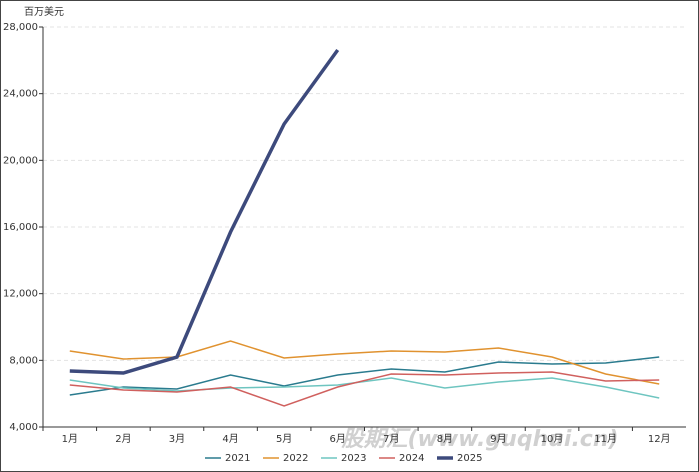 This screenshot has height=472, width=699. What do you see at coordinates (177, 439) in the screenshot?
I see `x-tick-label: 3月` at bounding box center [177, 439].